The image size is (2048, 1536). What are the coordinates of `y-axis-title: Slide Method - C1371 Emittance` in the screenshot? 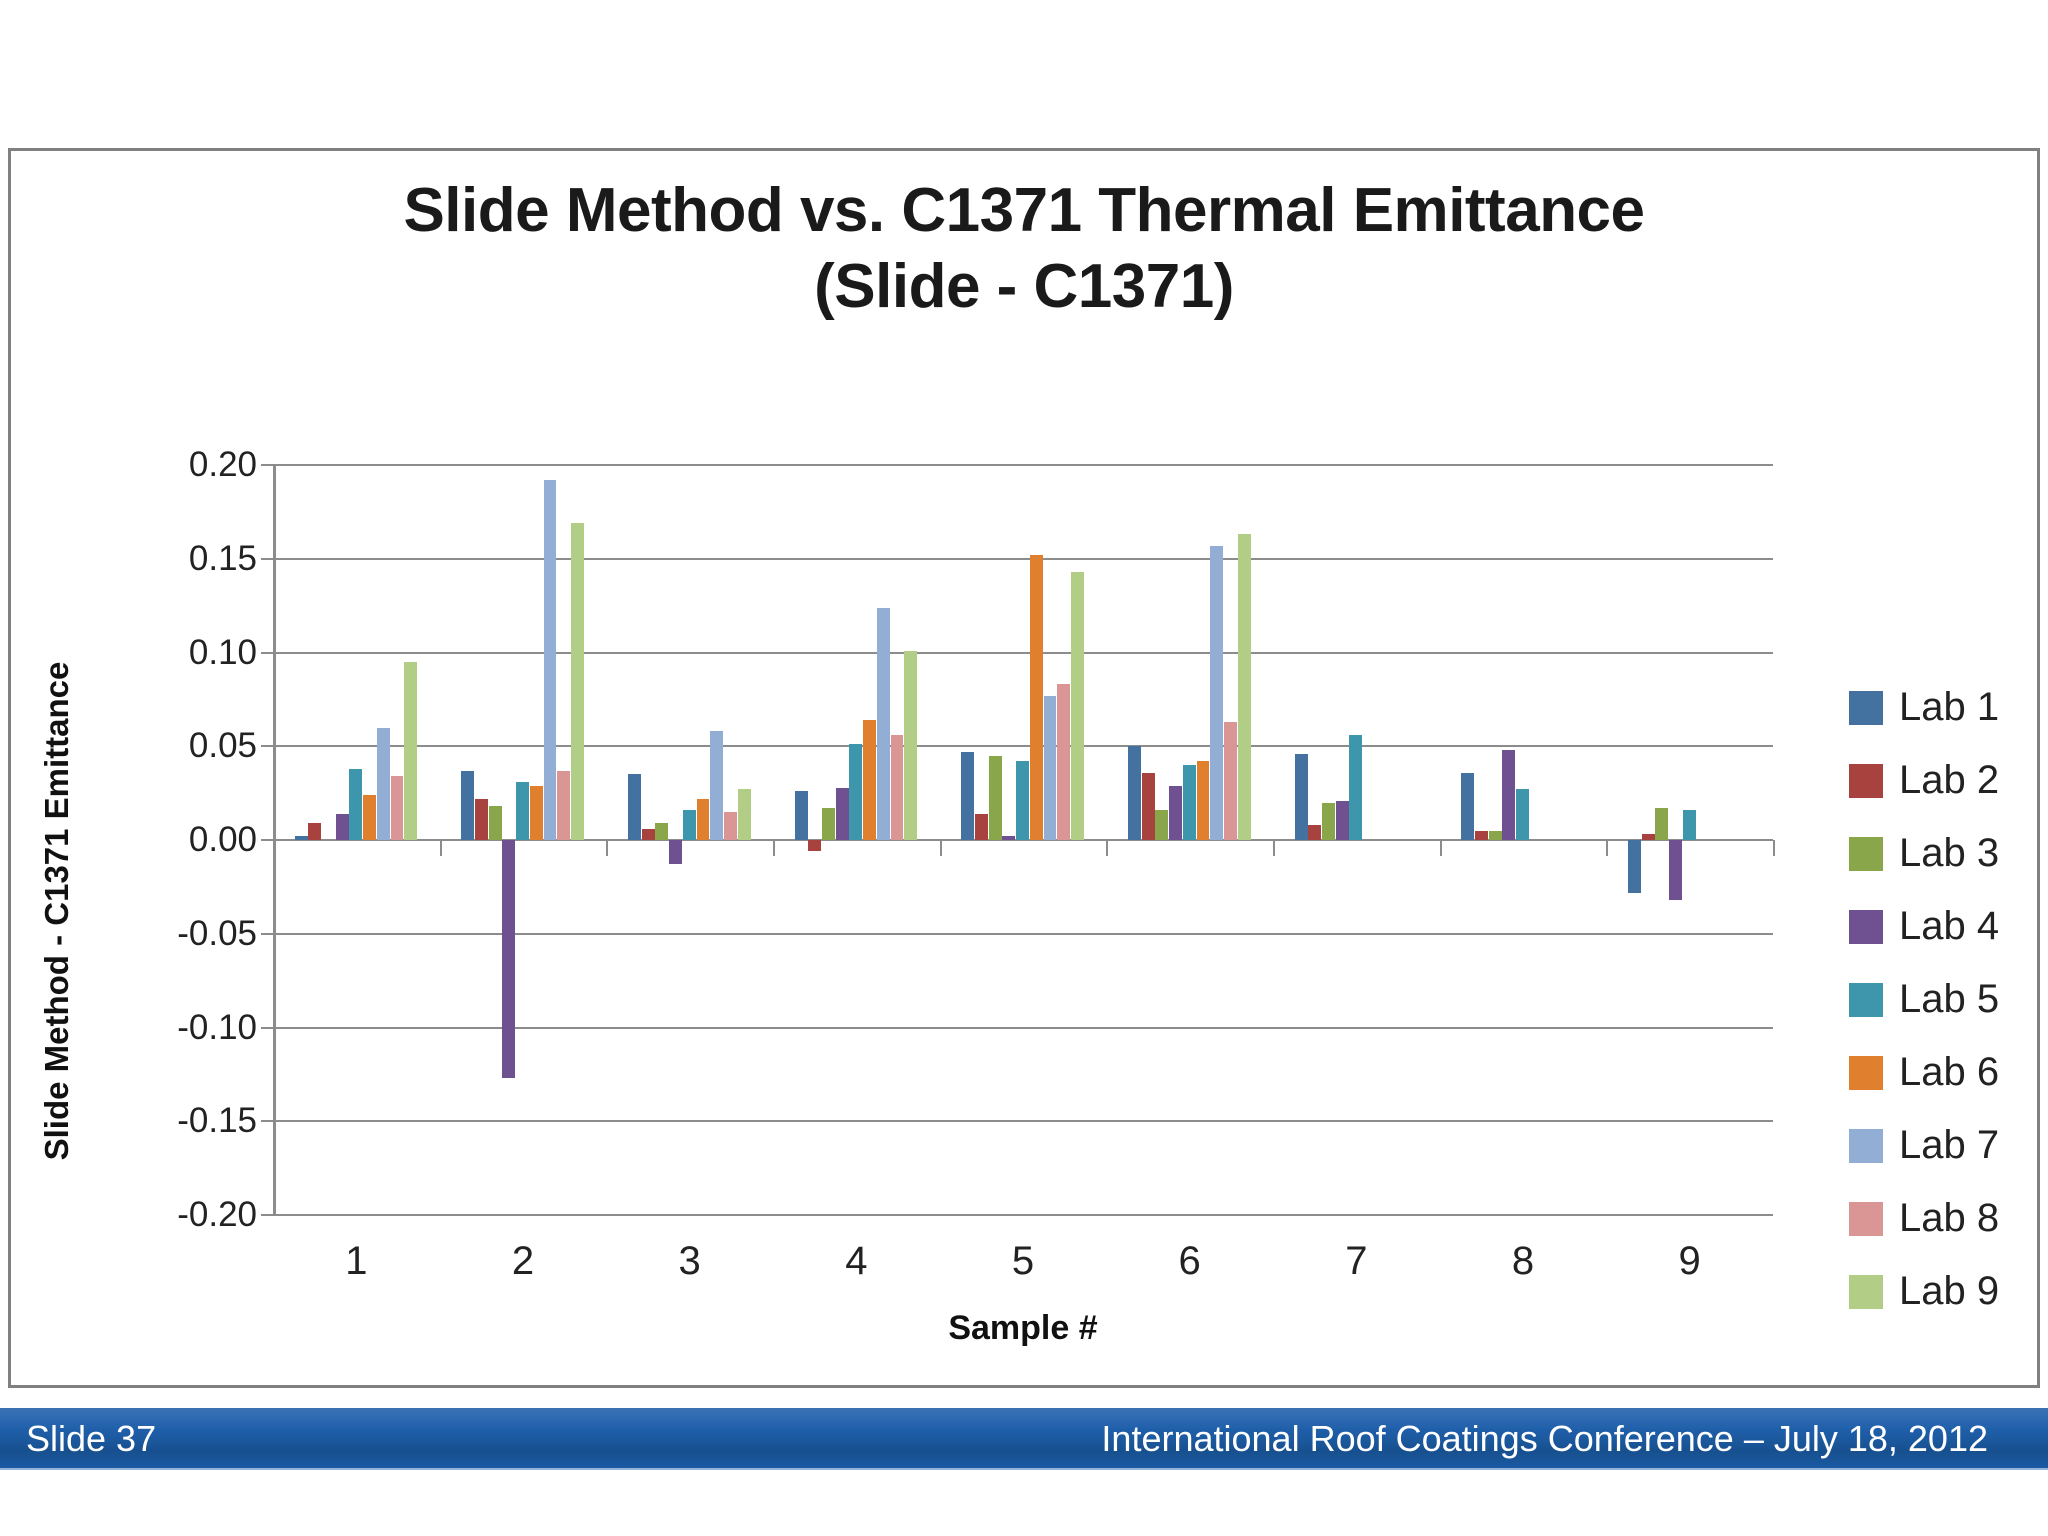 It's located at (56, 911).